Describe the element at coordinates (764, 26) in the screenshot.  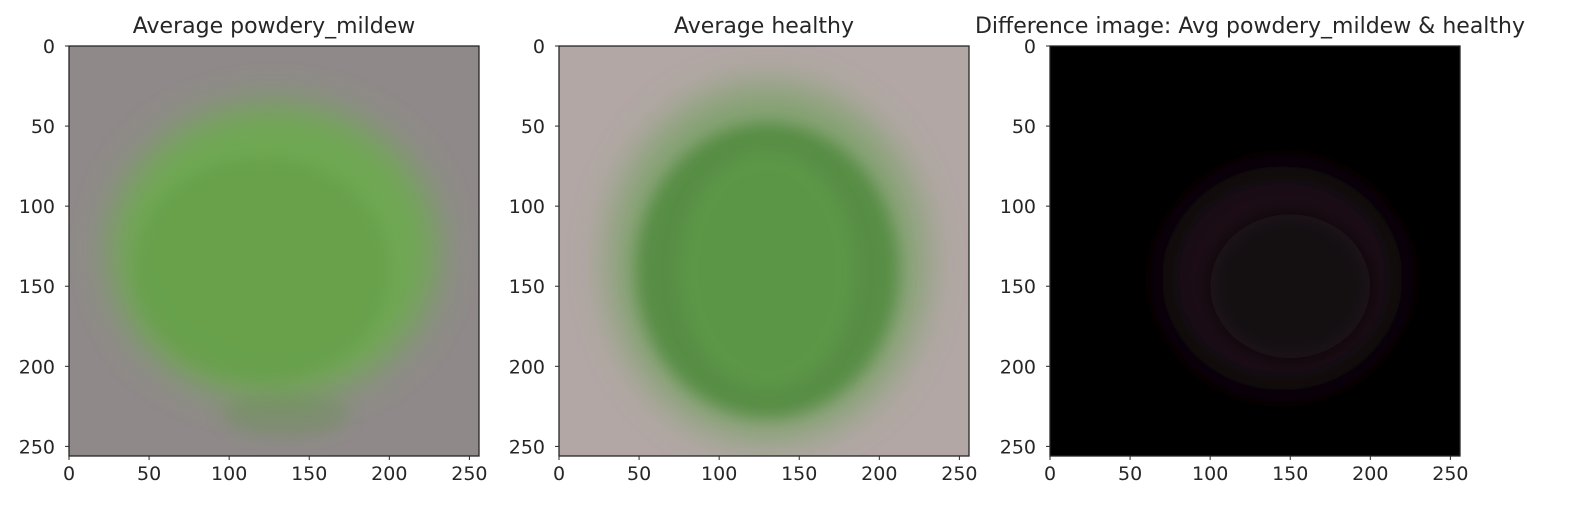
I see `panel-title: Average healthy` at that location.